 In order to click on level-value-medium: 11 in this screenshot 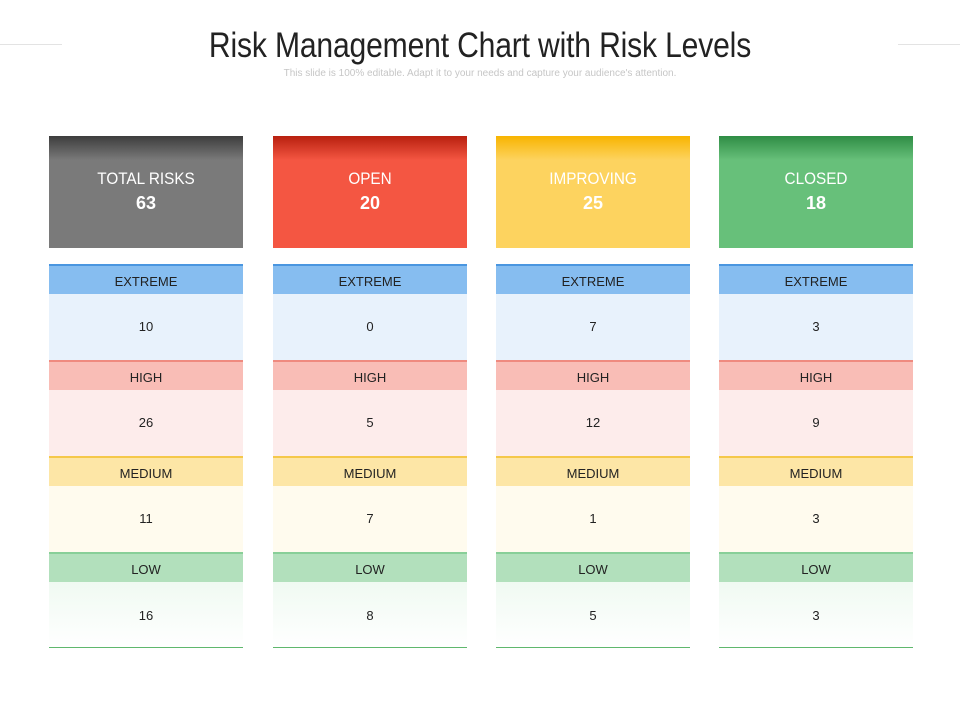, I will do `click(146, 519)`.